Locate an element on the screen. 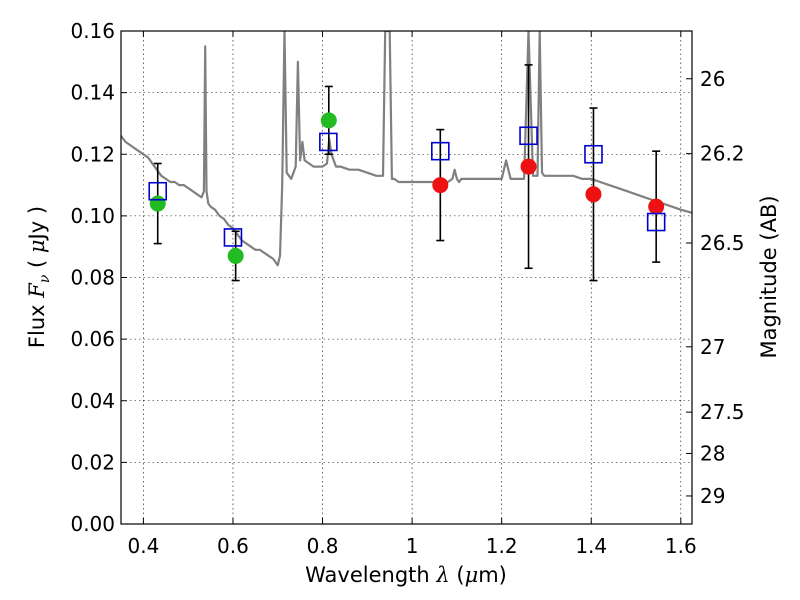 The image size is (800, 600). y2-tick-label: 29 is located at coordinates (712, 496).